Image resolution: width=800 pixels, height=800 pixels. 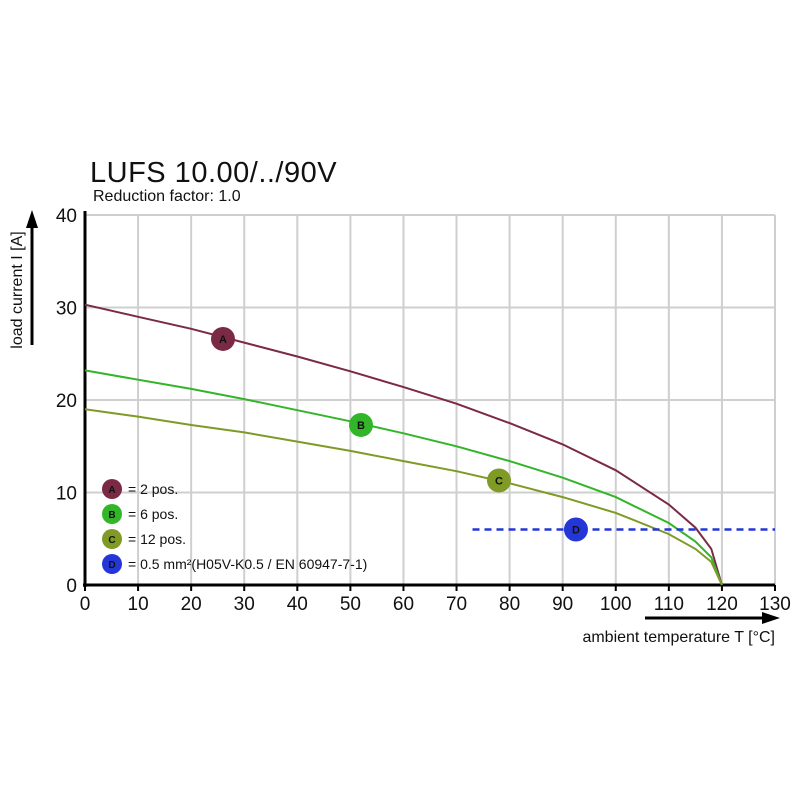 I want to click on legend-marker-C, so click(x=112, y=539).